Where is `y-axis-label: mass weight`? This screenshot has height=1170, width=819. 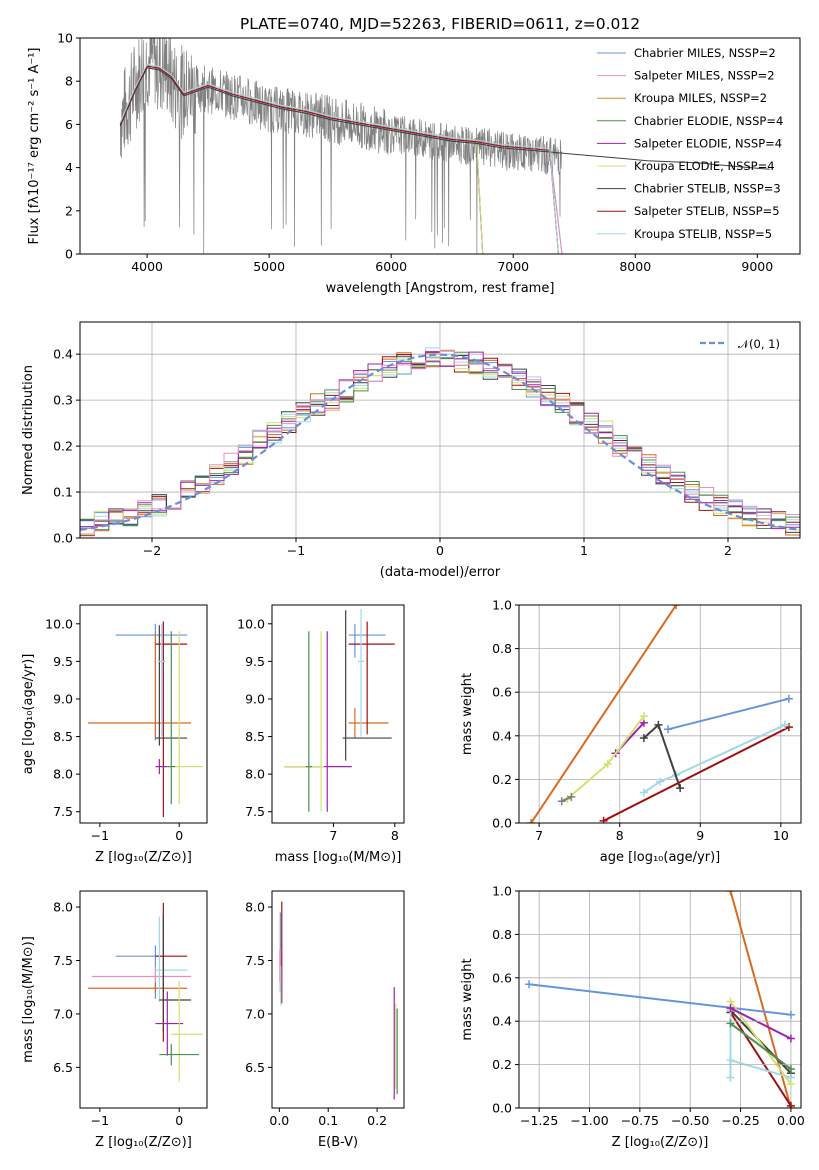 y-axis-label: mass weight is located at coordinates (467, 999).